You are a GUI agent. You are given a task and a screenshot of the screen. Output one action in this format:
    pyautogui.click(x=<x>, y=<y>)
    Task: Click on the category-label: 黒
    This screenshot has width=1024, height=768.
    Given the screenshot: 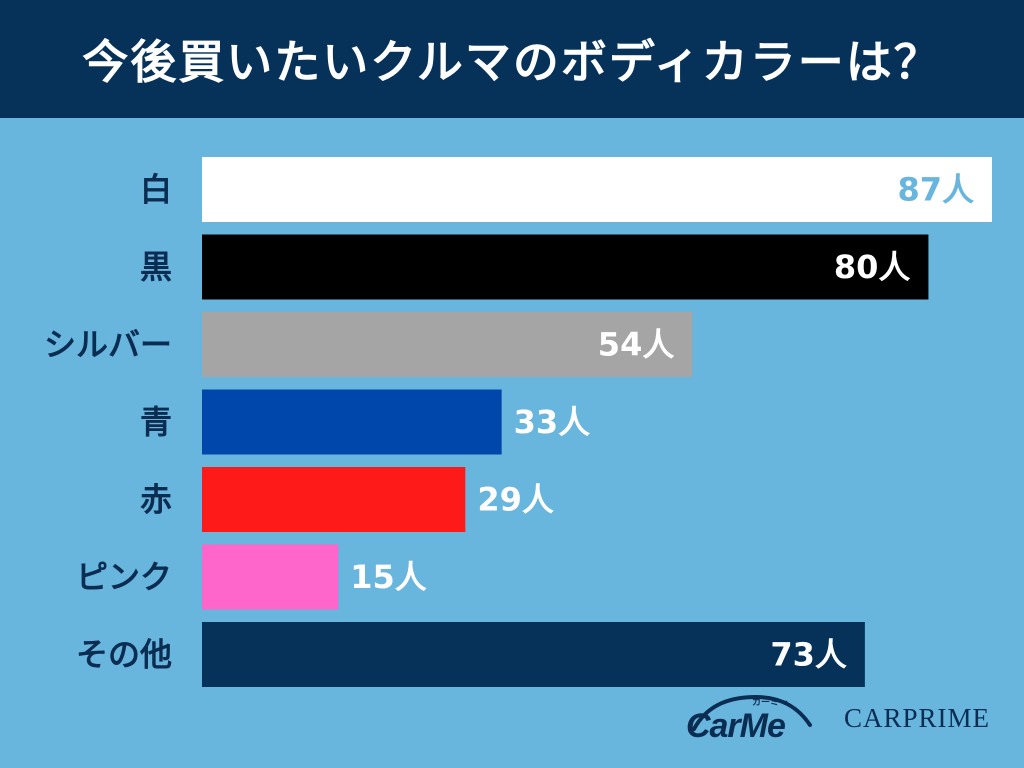 What is the action you would take?
    pyautogui.click(x=156, y=267)
    